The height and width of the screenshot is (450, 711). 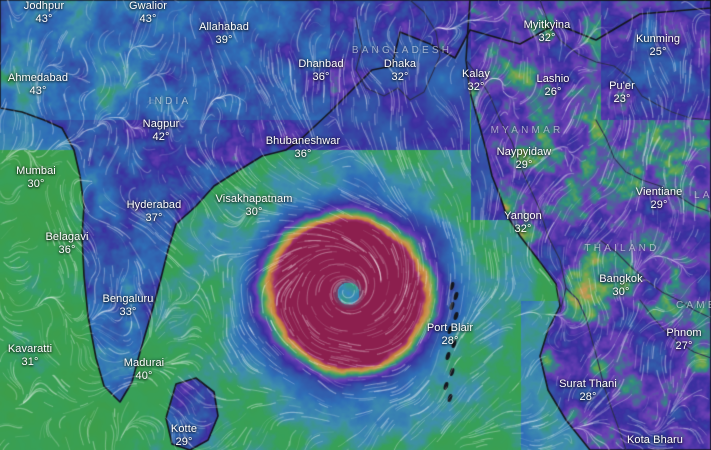 I want to click on city-temperature: 31°, so click(x=30, y=361).